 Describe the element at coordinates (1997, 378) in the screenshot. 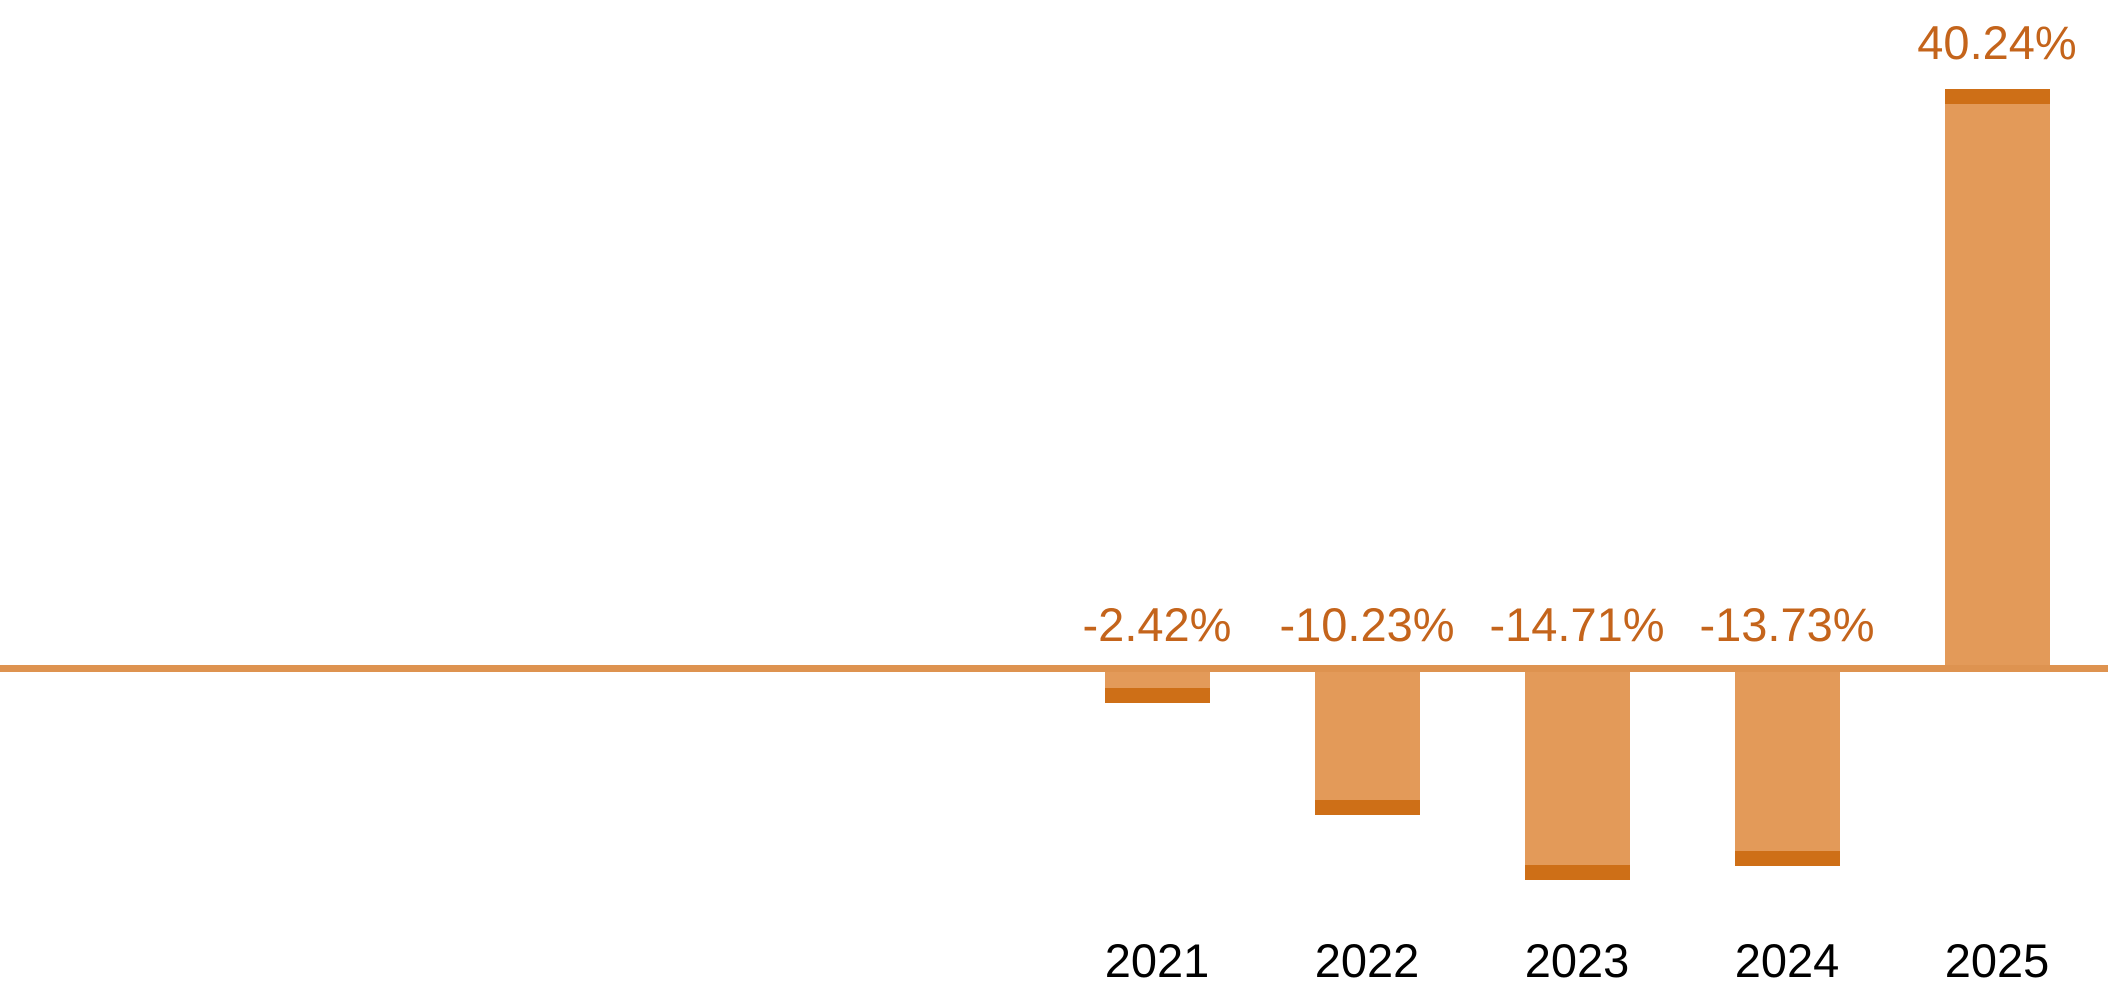

I see `bar-2025` at that location.